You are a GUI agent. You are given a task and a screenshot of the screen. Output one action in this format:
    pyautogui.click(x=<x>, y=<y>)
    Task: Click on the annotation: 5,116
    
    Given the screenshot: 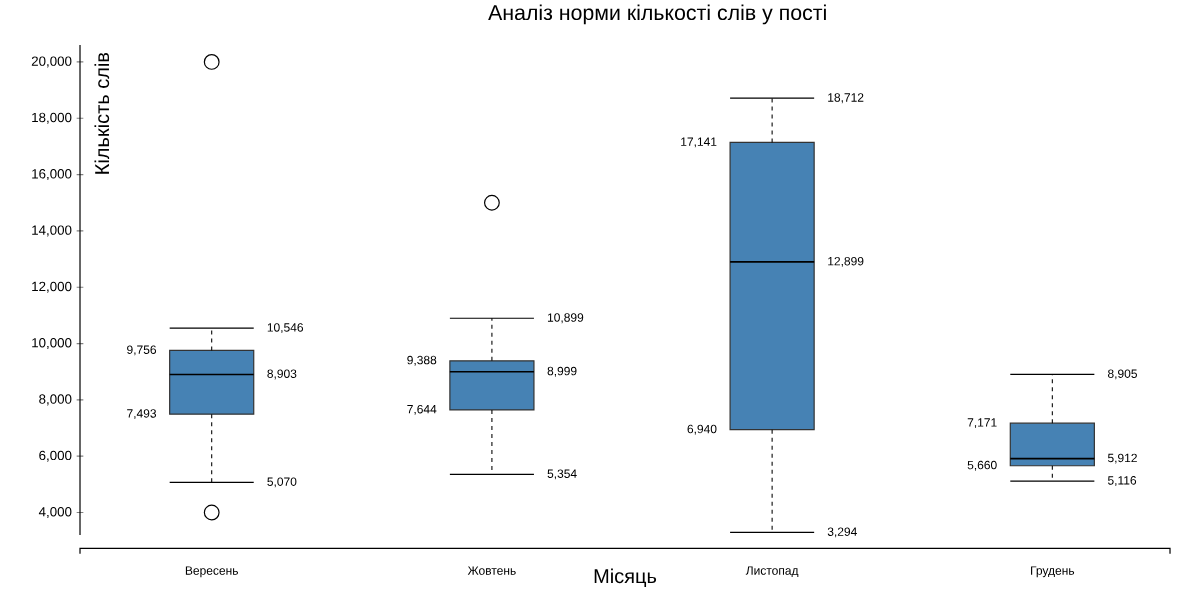 What is the action you would take?
    pyautogui.click(x=1122, y=480)
    